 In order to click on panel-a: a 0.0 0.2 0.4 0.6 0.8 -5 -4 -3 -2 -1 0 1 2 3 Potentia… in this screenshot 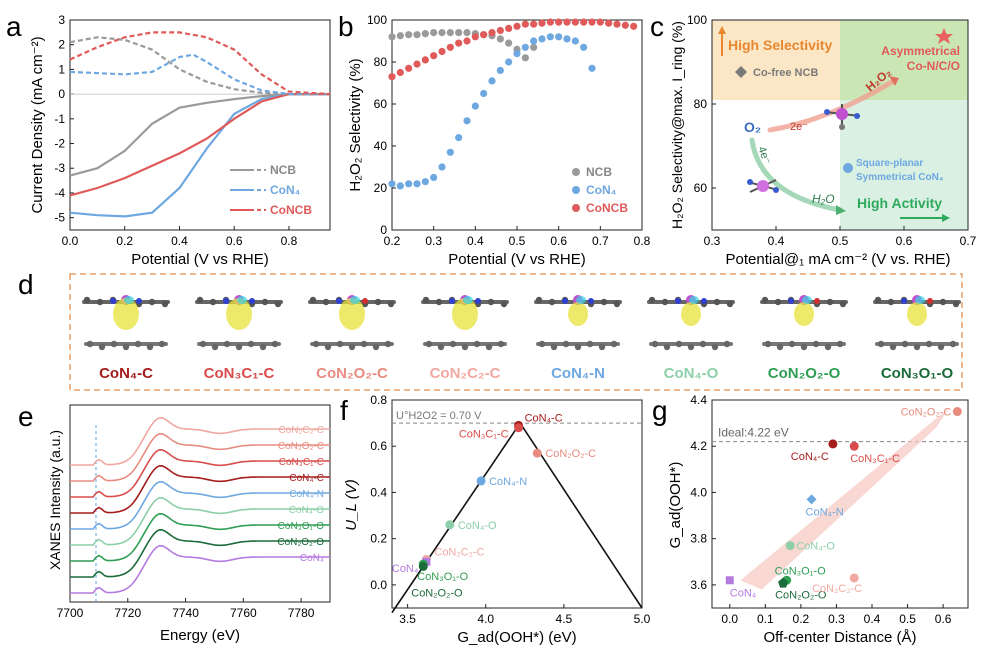, I will do `click(168, 139)`.